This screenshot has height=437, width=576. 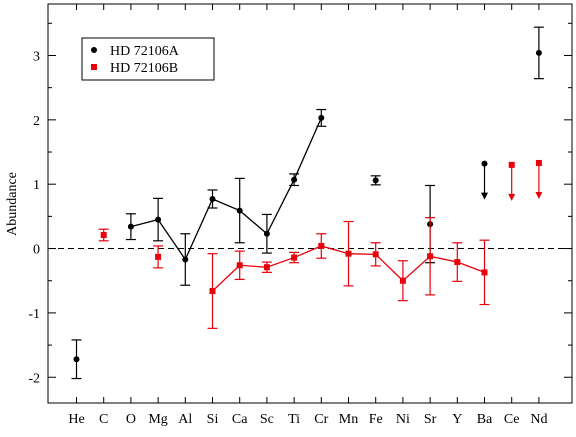 I want to click on x-tick-label-y: Y, so click(x=457, y=419).